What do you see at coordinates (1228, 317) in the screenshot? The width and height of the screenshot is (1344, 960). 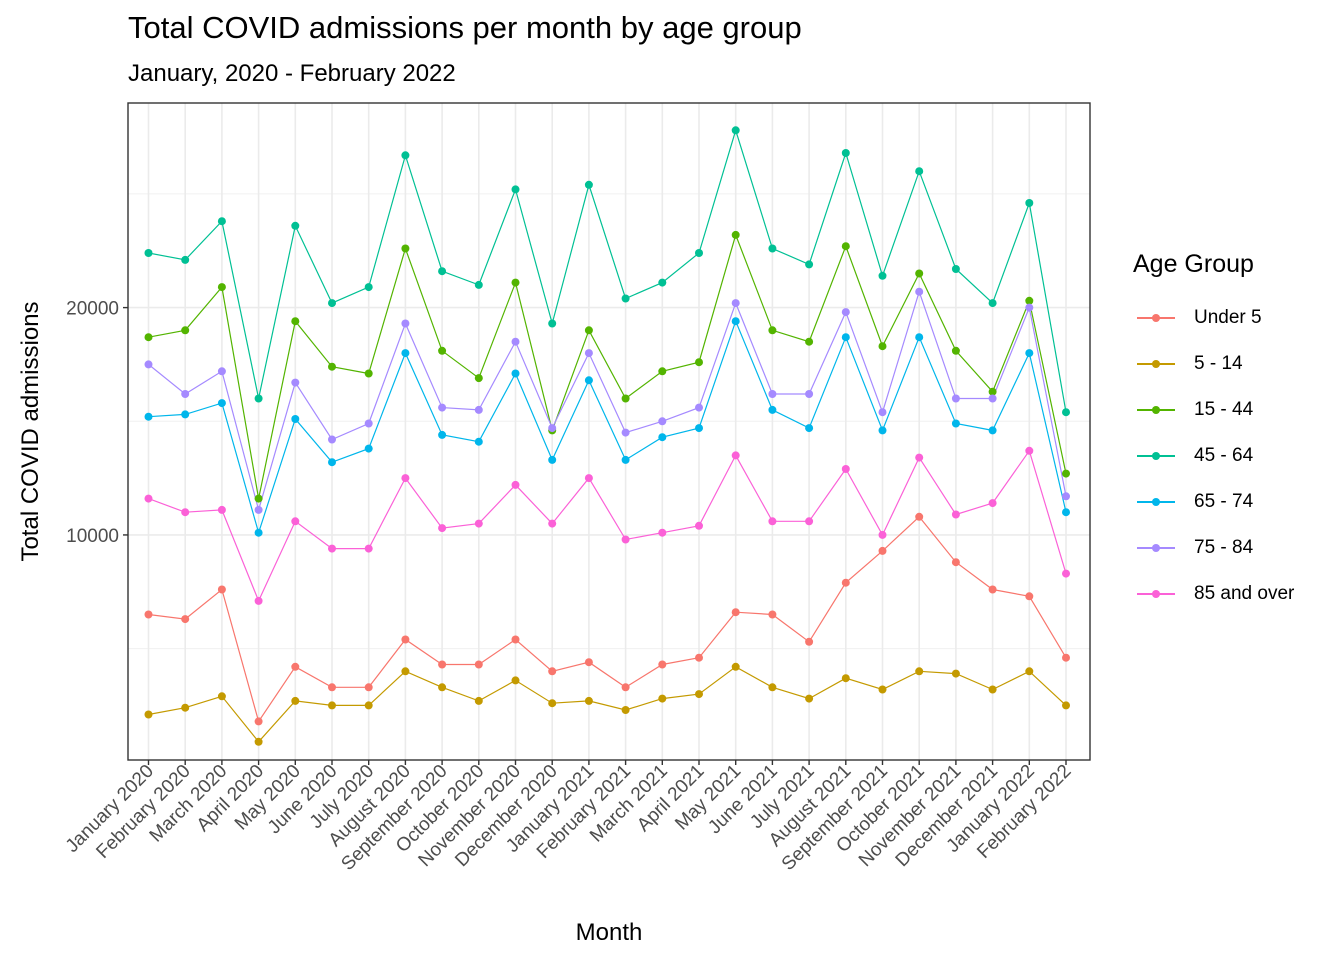 I see `legend-label: Under 5` at bounding box center [1228, 317].